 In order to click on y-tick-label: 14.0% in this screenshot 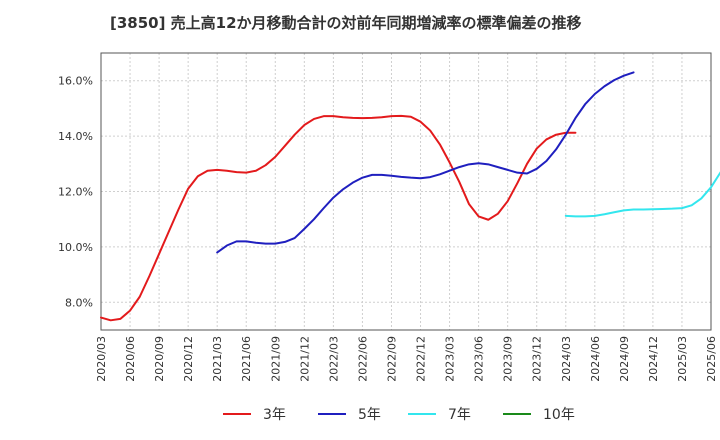, I will do `click(75, 136)`.